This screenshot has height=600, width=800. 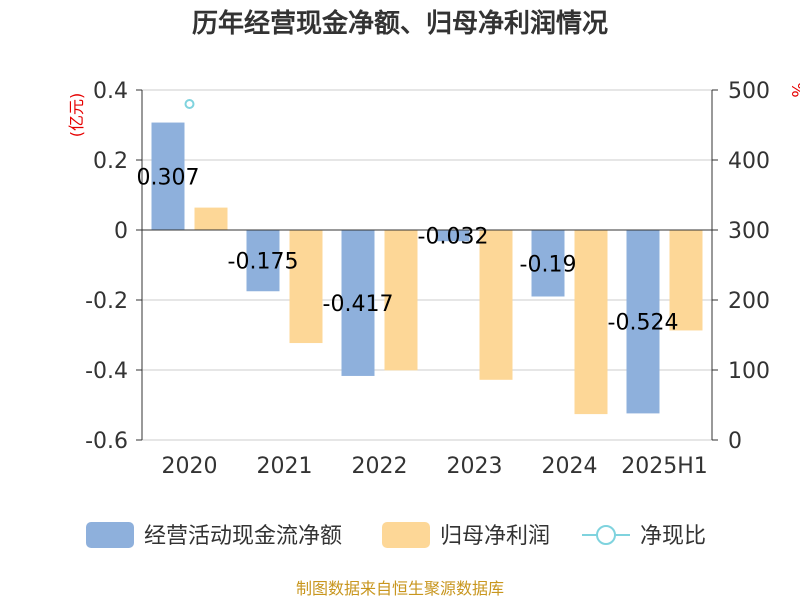 I want to click on source-note: 制图数据来自恒生聚源数据库, so click(x=400, y=588).